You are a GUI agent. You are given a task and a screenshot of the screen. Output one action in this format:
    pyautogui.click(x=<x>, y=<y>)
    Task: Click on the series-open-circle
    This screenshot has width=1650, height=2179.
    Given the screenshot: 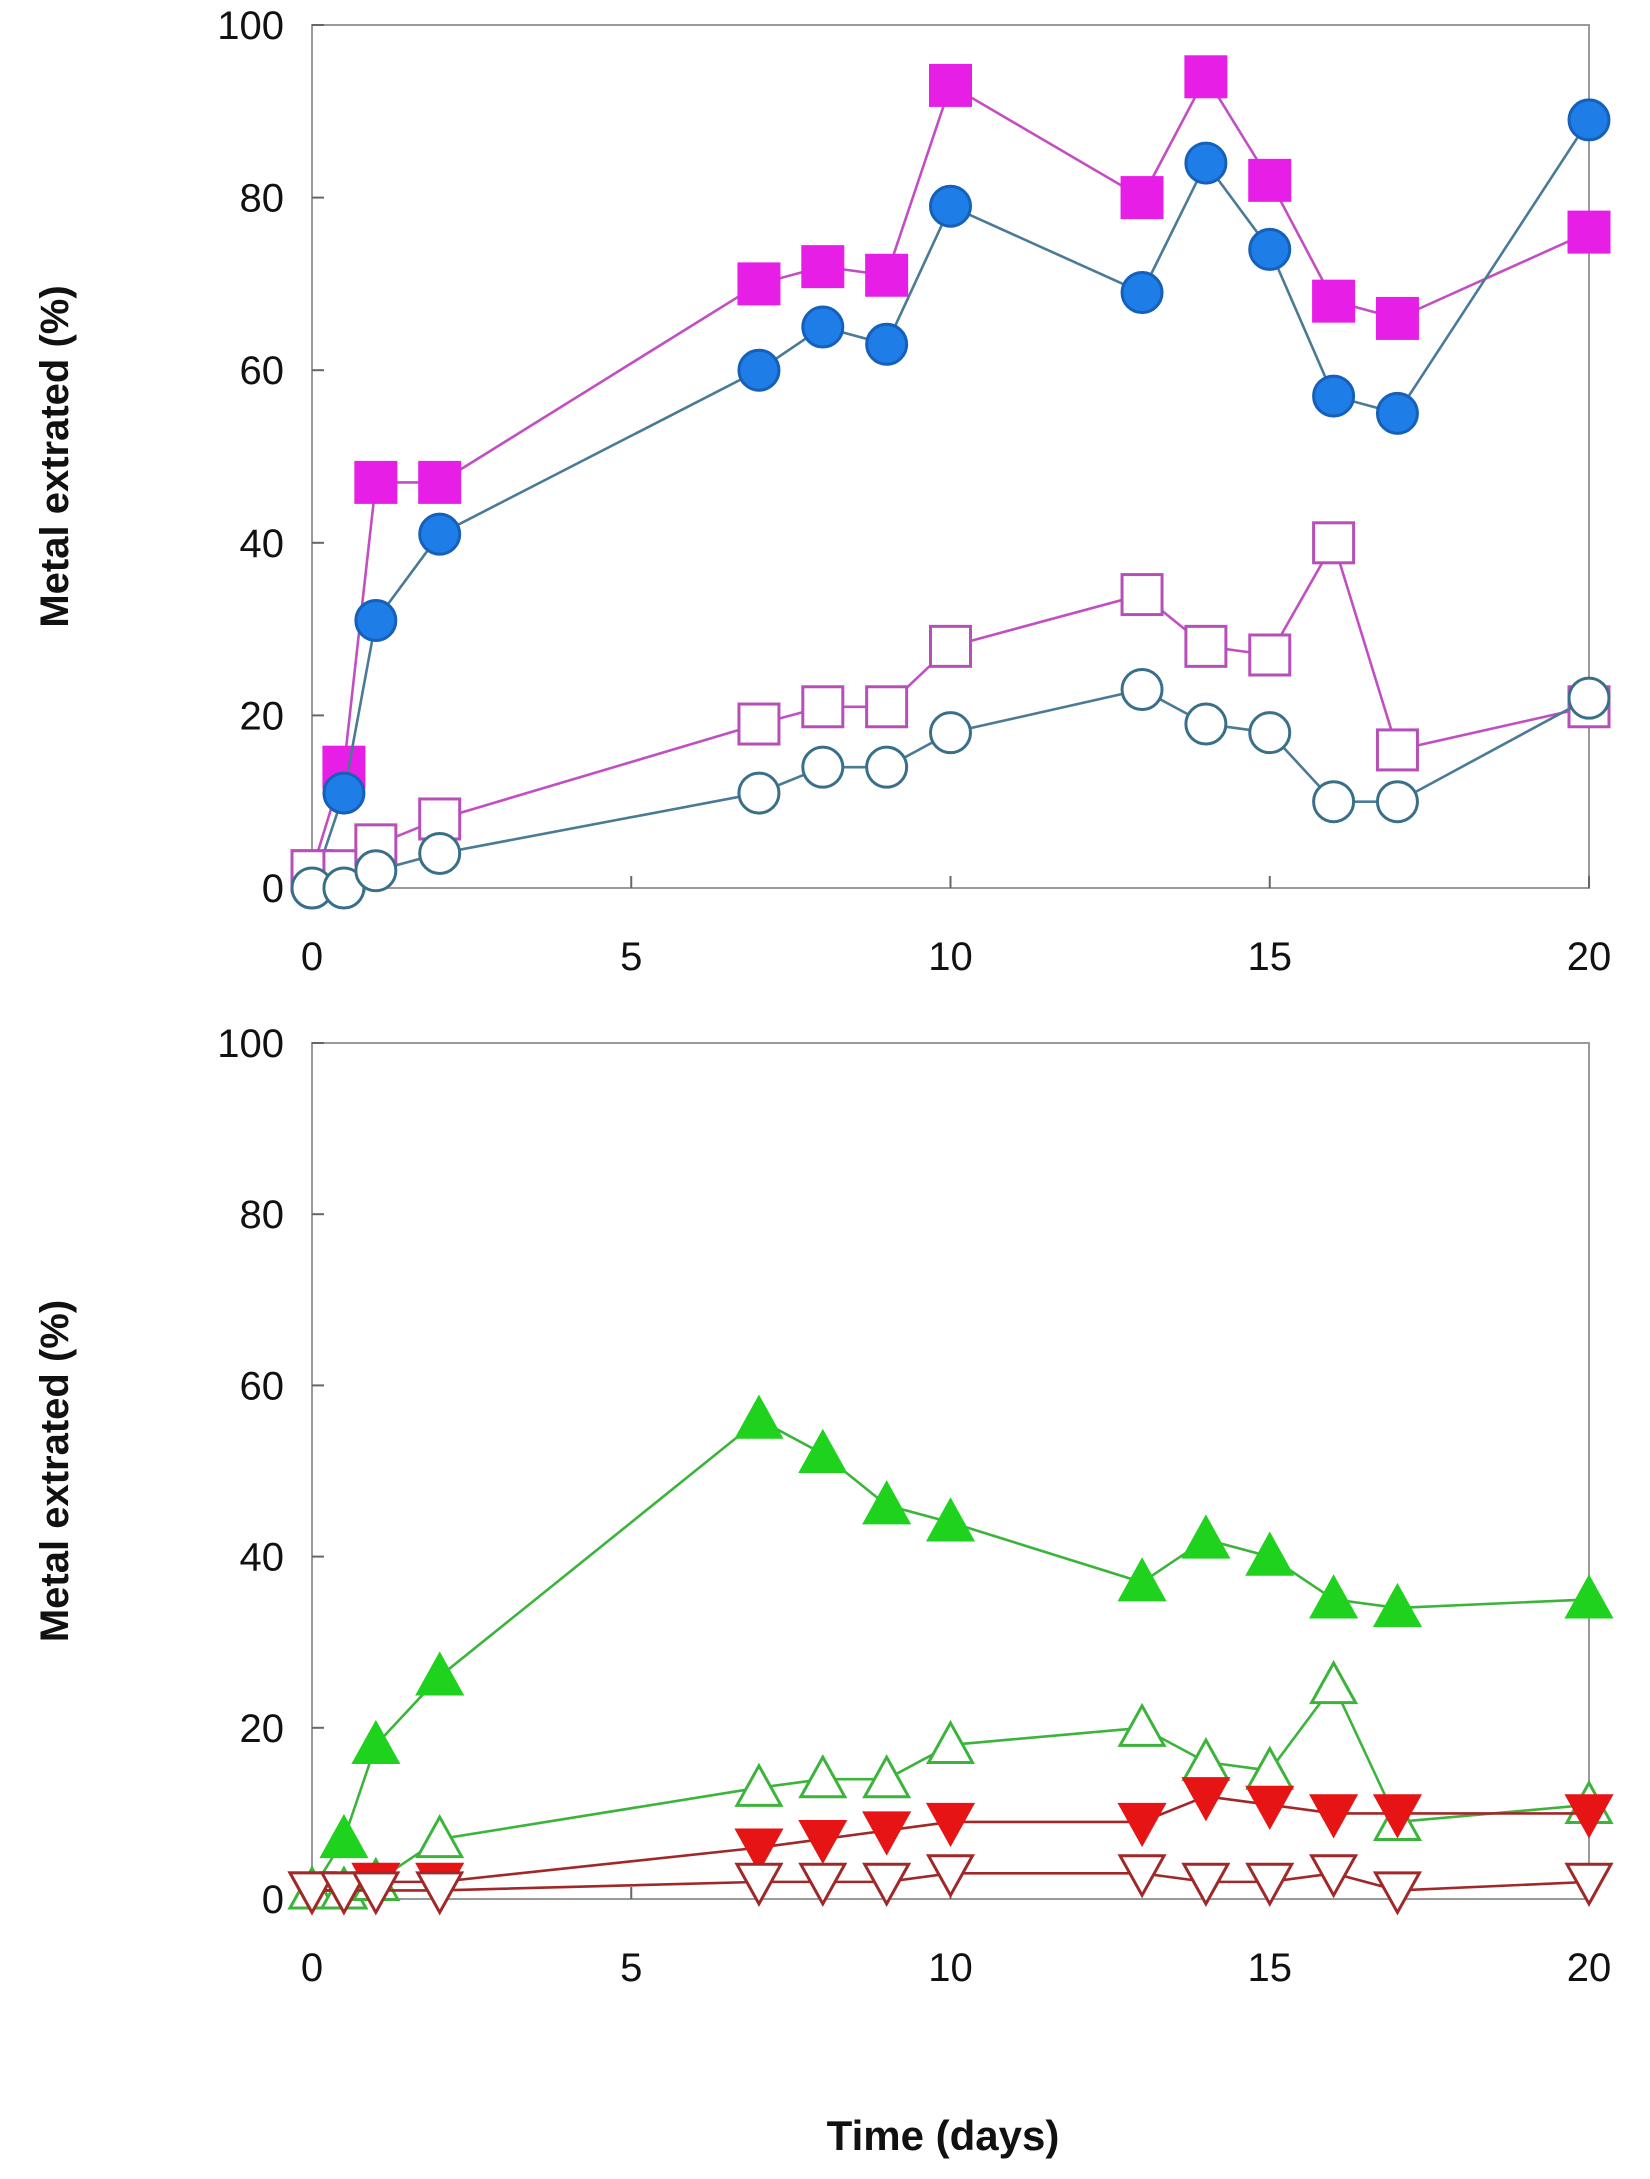 What is the action you would take?
    pyautogui.click(x=950, y=789)
    